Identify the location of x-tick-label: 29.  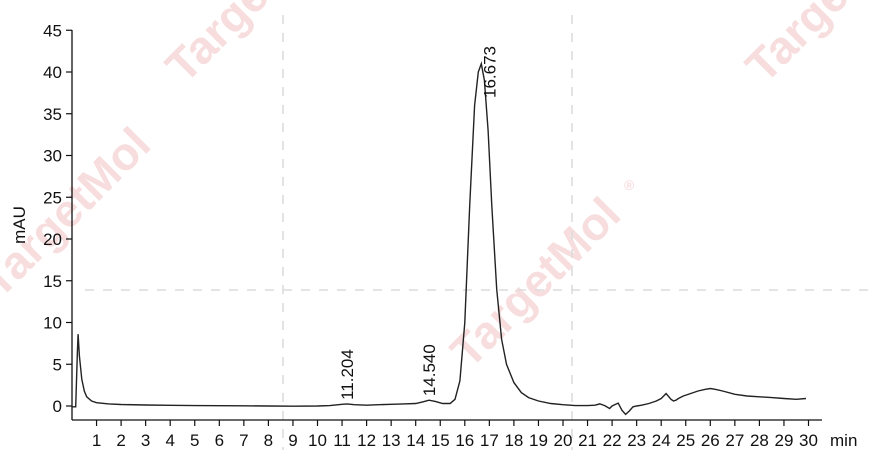
(783, 440).